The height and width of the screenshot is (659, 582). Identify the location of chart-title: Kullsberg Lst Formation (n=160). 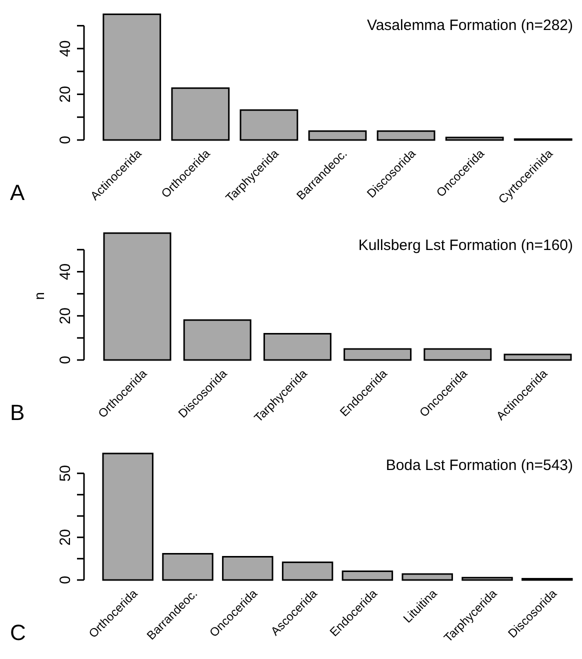
(466, 245).